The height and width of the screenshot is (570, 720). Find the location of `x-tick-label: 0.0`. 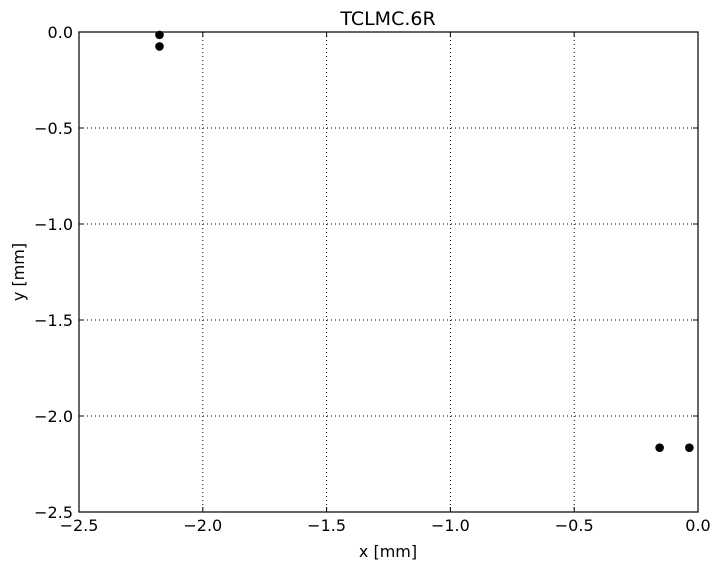

x-tick-label: 0.0 is located at coordinates (697, 525).